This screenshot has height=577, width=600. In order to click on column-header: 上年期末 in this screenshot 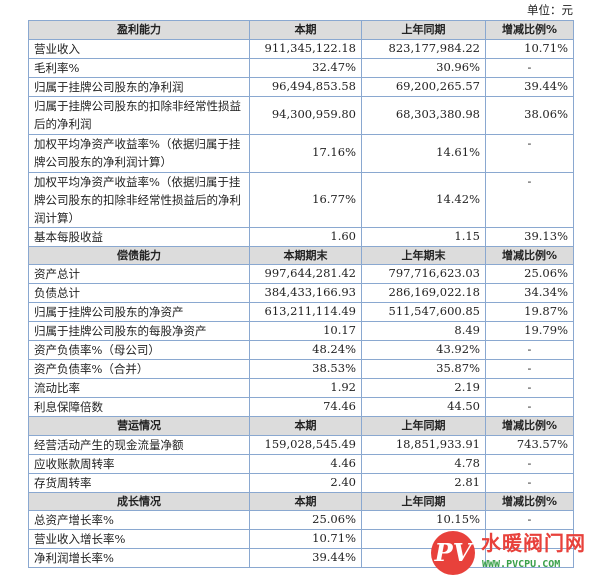, I will do `click(423, 255)`.